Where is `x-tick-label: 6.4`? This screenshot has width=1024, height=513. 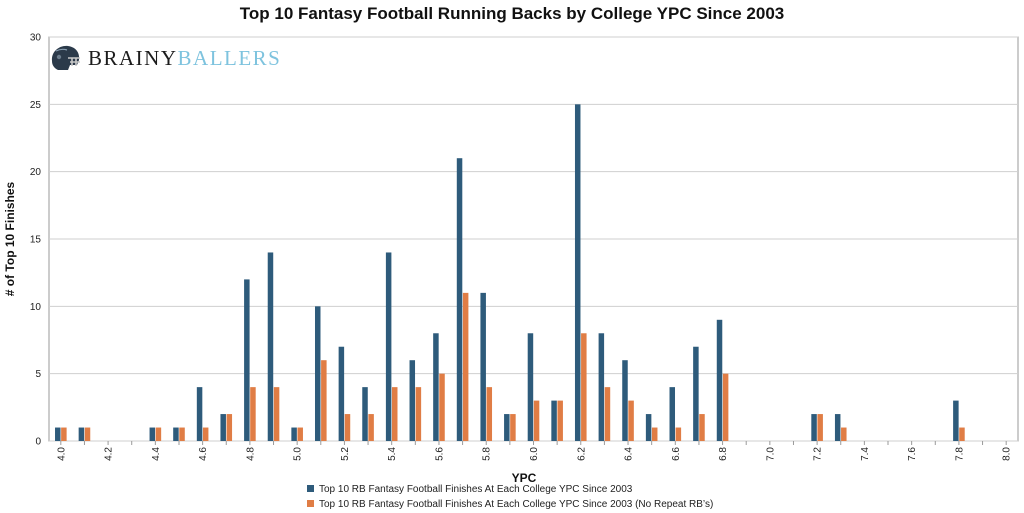
x-tick-label: 6.4 is located at coordinates (629, 454).